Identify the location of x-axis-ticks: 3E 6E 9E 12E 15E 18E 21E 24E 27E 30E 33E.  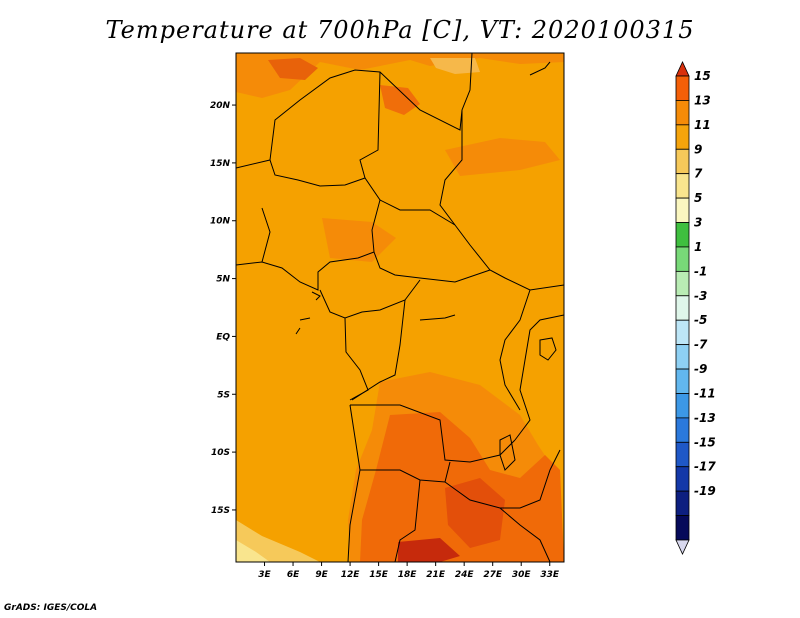
(409, 571).